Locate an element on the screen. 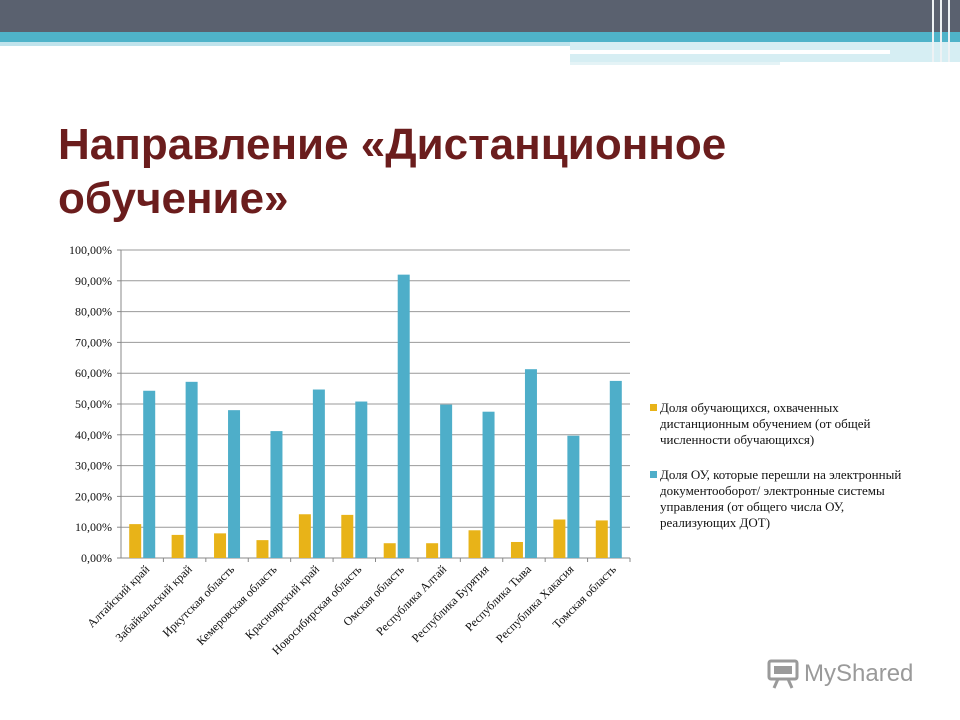  y-tick-label: 80,00% is located at coordinates (93, 312).